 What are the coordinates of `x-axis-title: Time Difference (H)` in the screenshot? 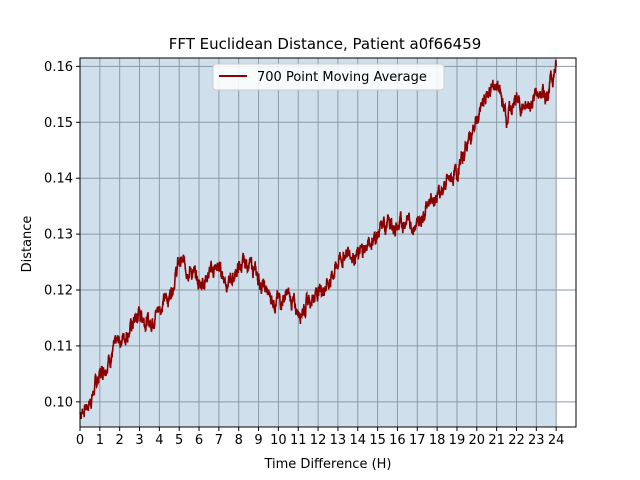 It's located at (327, 464).